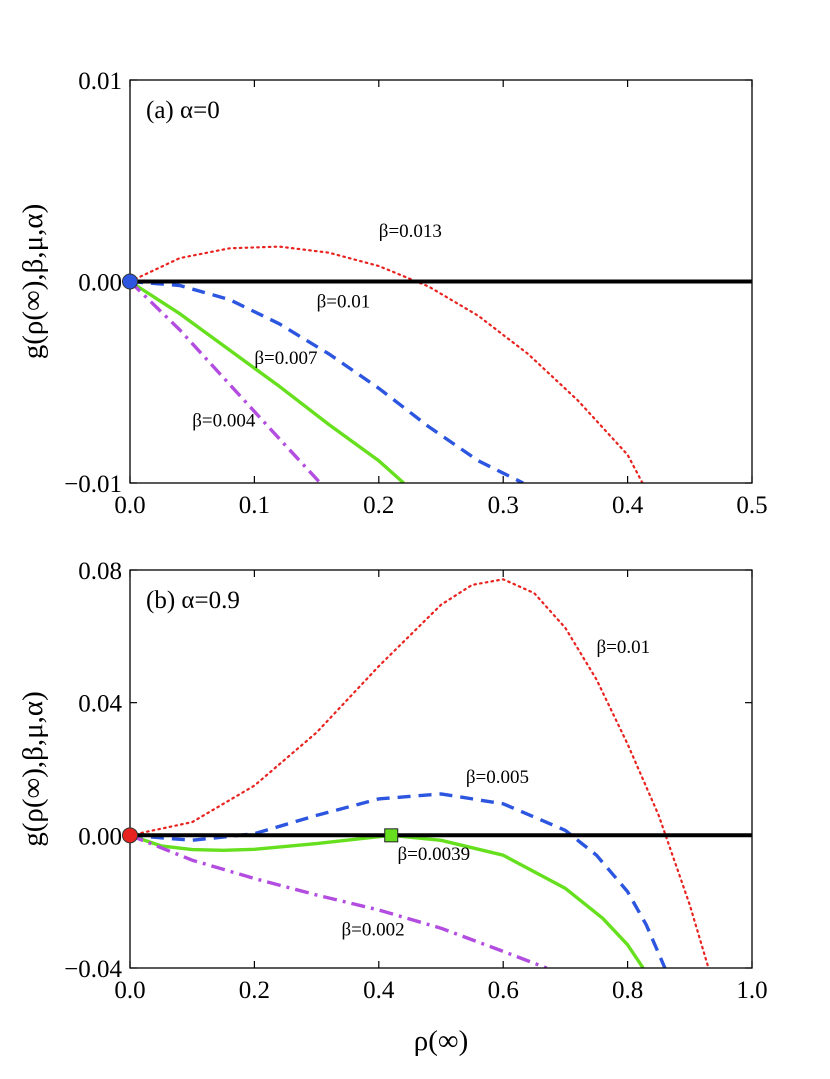 Image resolution: width=830 pixels, height=1079 pixels. What do you see at coordinates (285, 358) in the screenshot?
I see `curve-label: β=0.007` at bounding box center [285, 358].